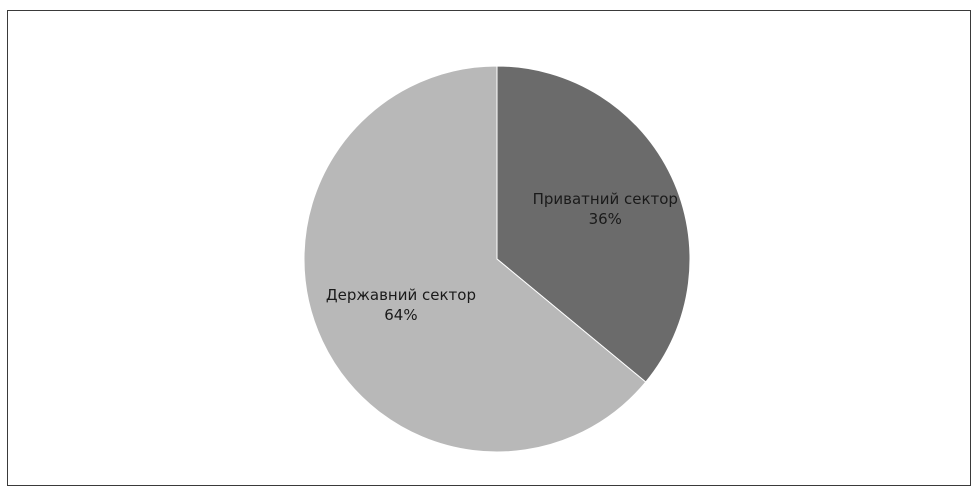 This screenshot has width=980, height=495. What do you see at coordinates (400, 315) in the screenshot?
I see `slice-value-label-2: 64%` at bounding box center [400, 315].